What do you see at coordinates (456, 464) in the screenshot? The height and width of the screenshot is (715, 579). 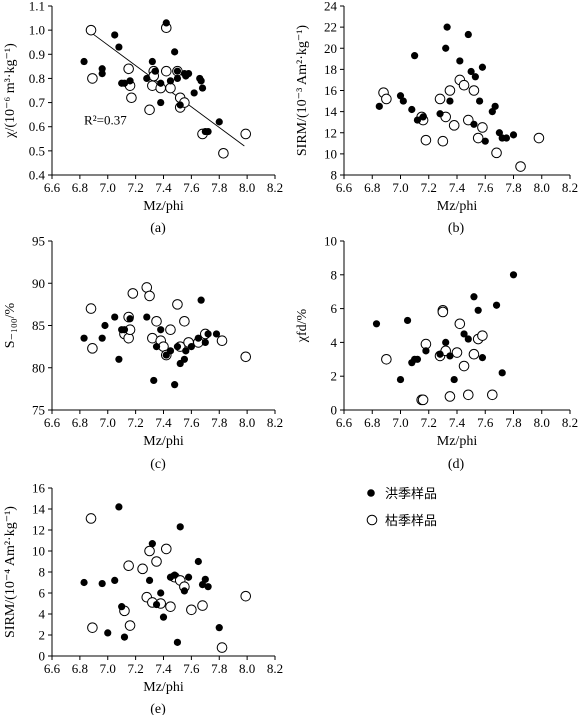 I see `panel-caption: (d)` at bounding box center [456, 464].